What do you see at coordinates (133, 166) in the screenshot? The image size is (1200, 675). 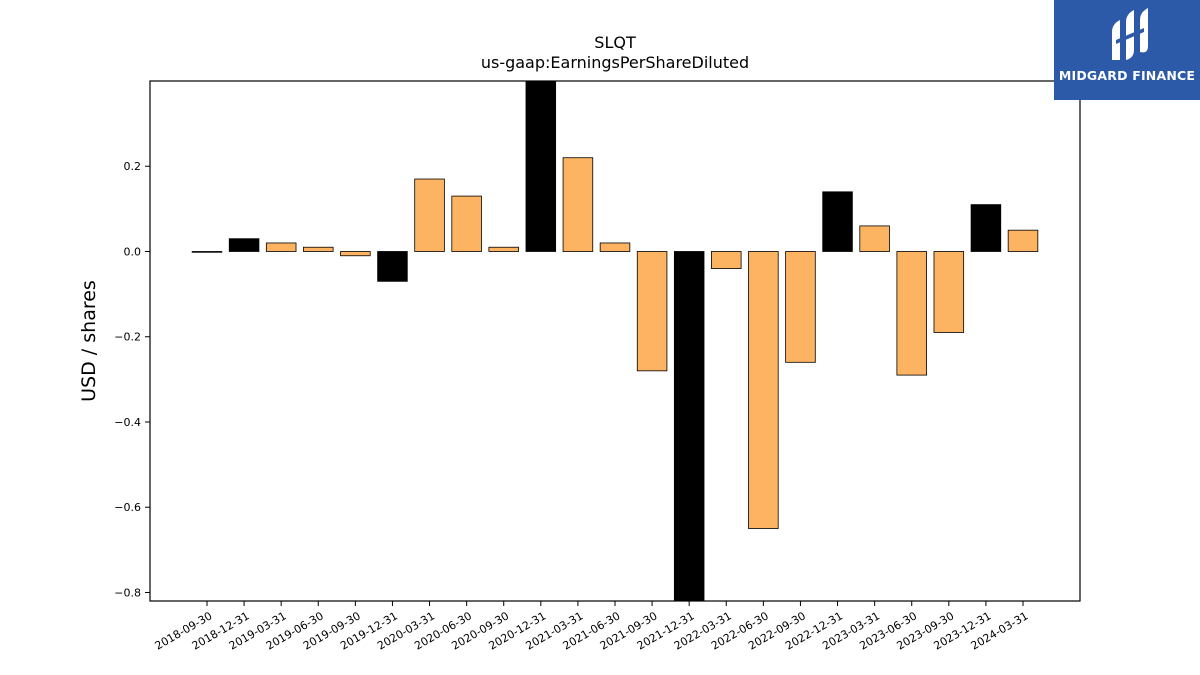 I see `y-tick-label: 0.2` at bounding box center [133, 166].